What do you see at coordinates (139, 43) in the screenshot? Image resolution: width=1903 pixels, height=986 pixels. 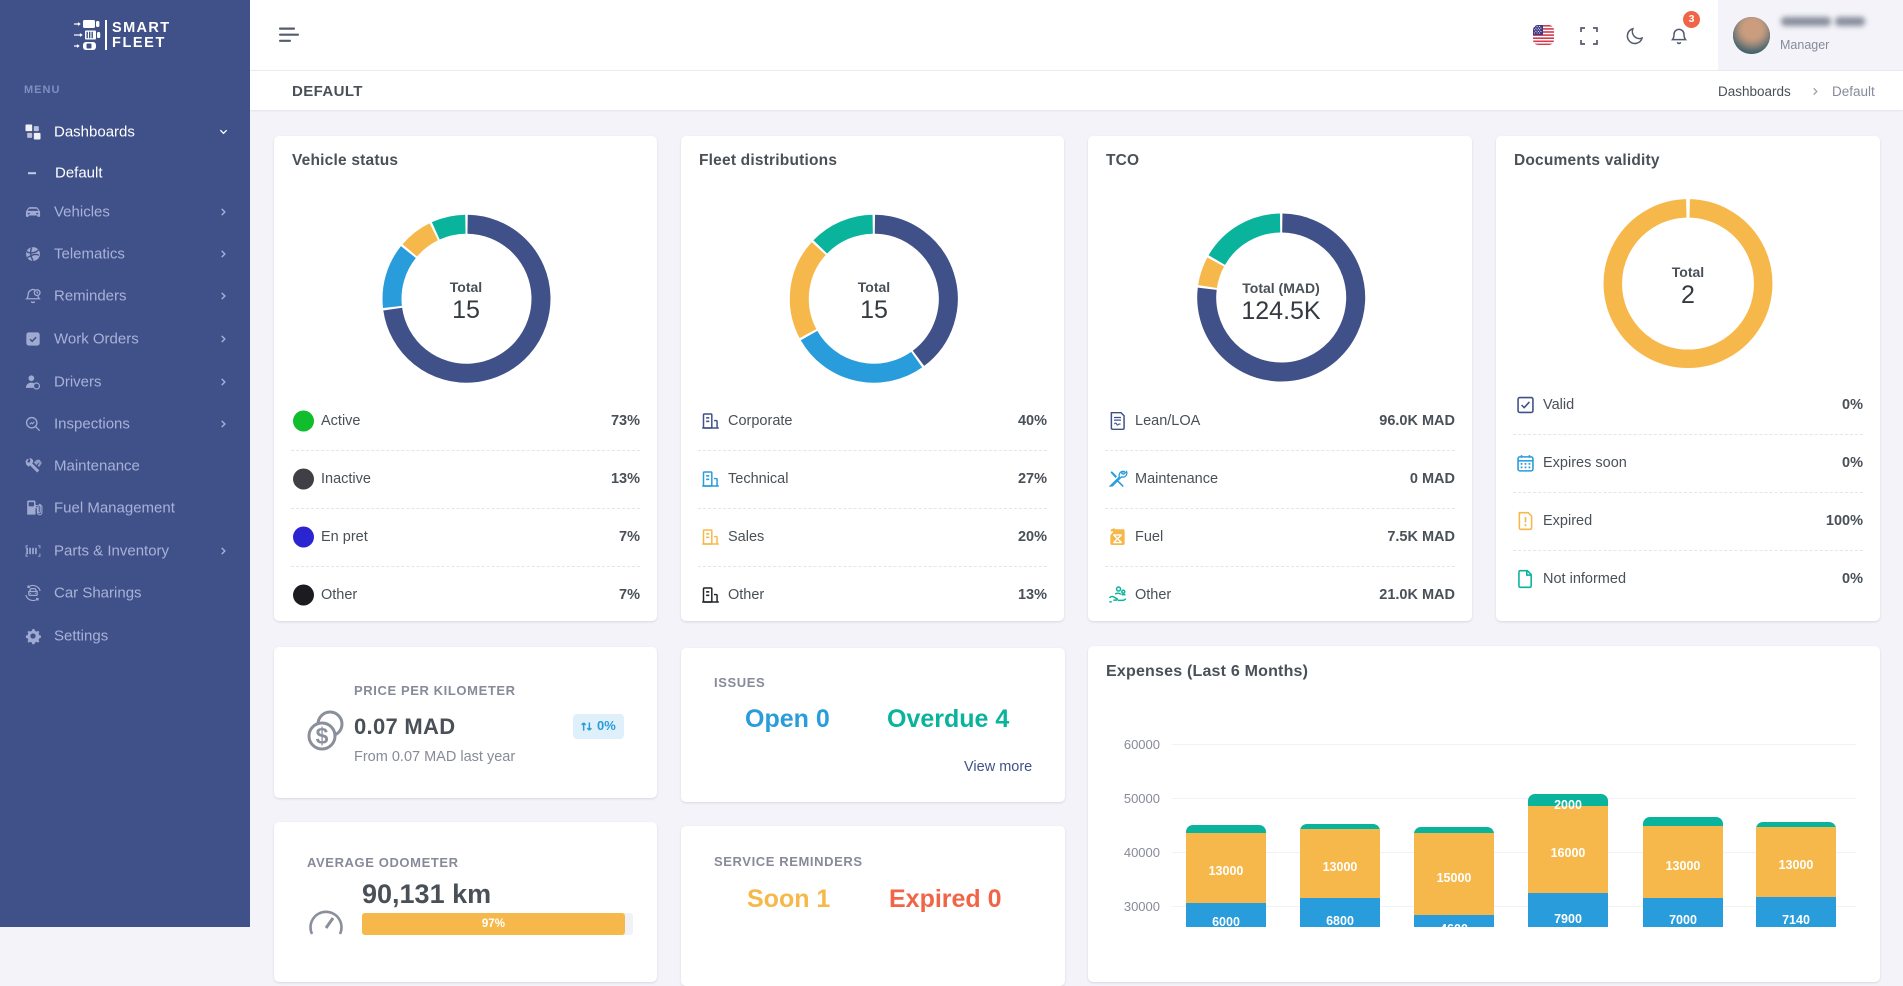 I see `svg-text: FLEET` at bounding box center [139, 43].